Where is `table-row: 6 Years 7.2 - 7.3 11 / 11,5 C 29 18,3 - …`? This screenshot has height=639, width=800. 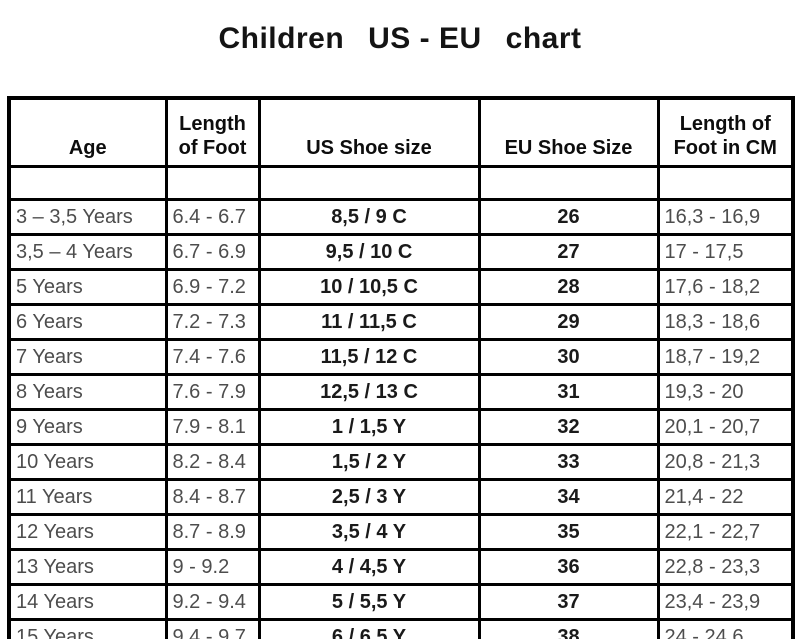 table-row: 6 Years 7.2 - 7.3 11 / 11,5 C 29 18,3 - … is located at coordinates (401, 322).